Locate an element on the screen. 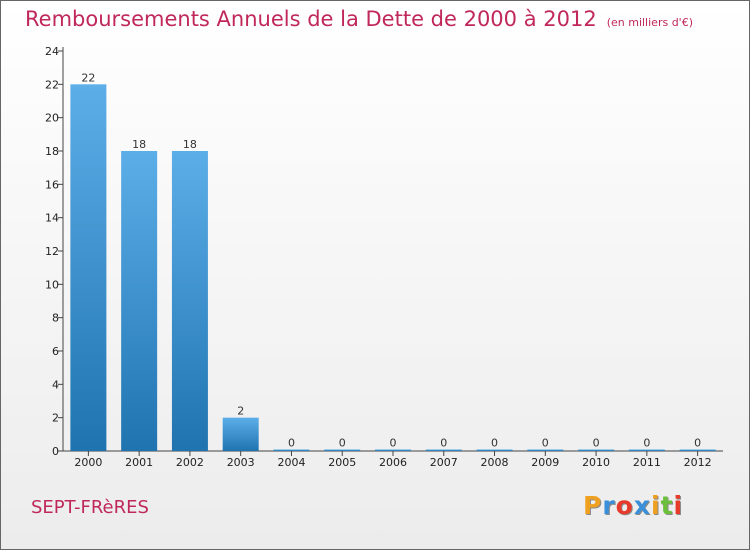  y-tick-label: 4 is located at coordinates (55, 384).